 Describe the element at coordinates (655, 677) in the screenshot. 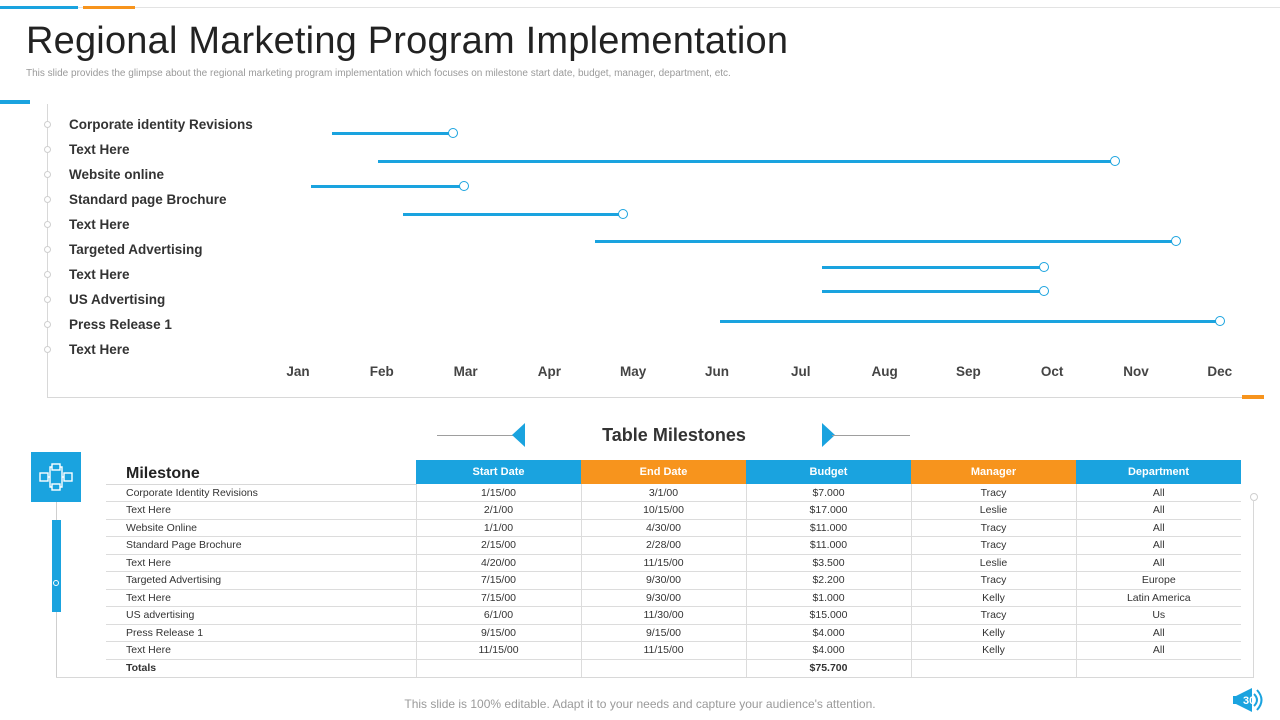

I see `table-frame-bottom` at that location.